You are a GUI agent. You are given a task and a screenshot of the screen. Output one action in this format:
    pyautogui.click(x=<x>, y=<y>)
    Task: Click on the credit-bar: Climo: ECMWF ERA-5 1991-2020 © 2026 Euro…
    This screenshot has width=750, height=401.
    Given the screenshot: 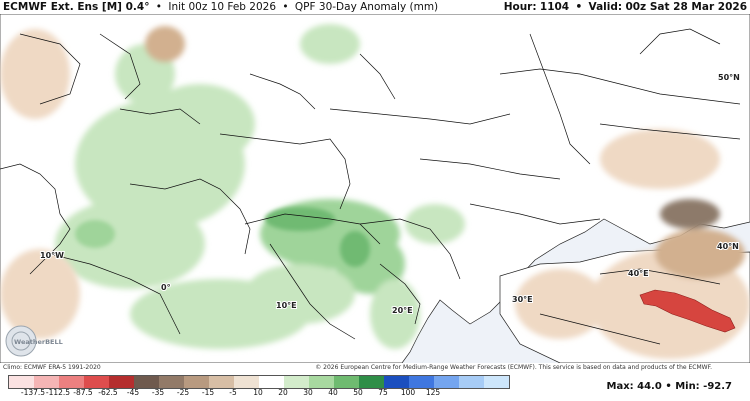 What is the action you would take?
    pyautogui.click(x=375, y=367)
    